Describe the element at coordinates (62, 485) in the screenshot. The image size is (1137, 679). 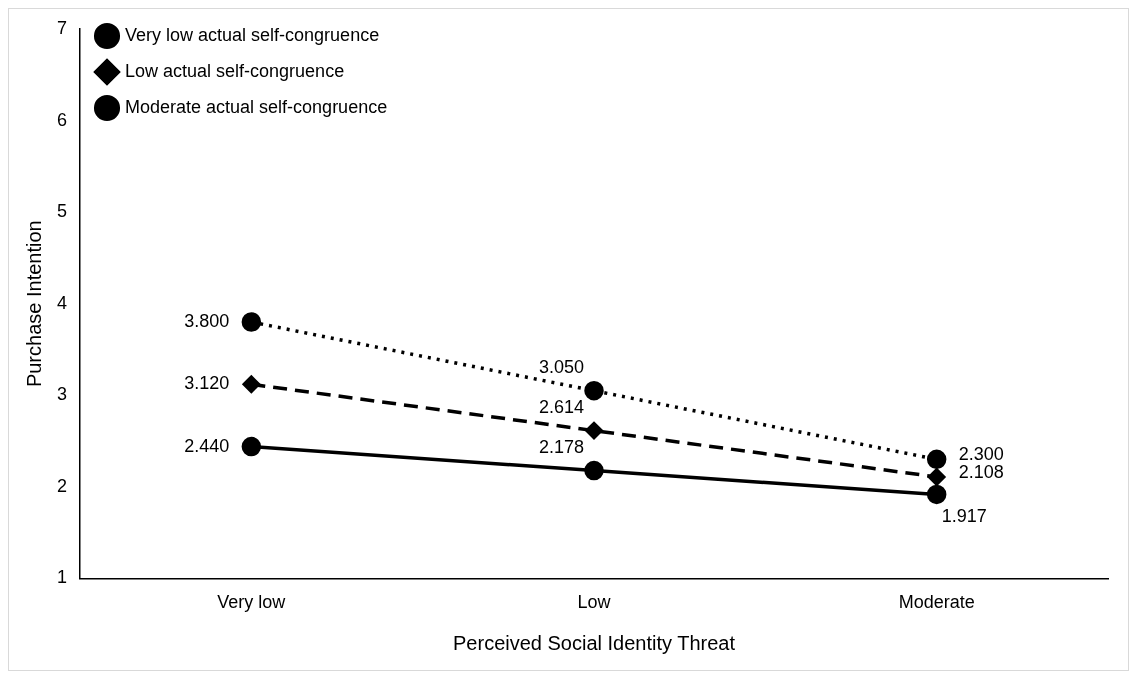
I see `y-tick-label: 2` at that location.